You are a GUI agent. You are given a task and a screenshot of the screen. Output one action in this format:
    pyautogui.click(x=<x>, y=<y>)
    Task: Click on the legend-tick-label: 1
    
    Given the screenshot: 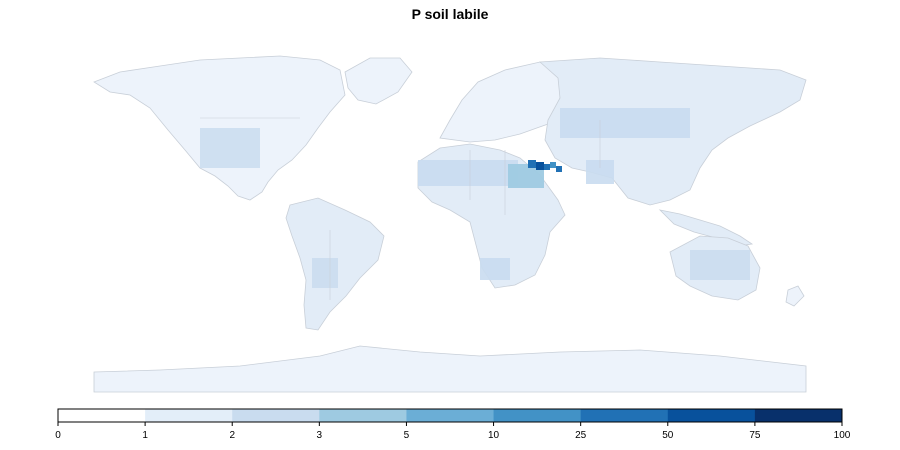 What is the action you would take?
    pyautogui.click(x=145, y=435)
    